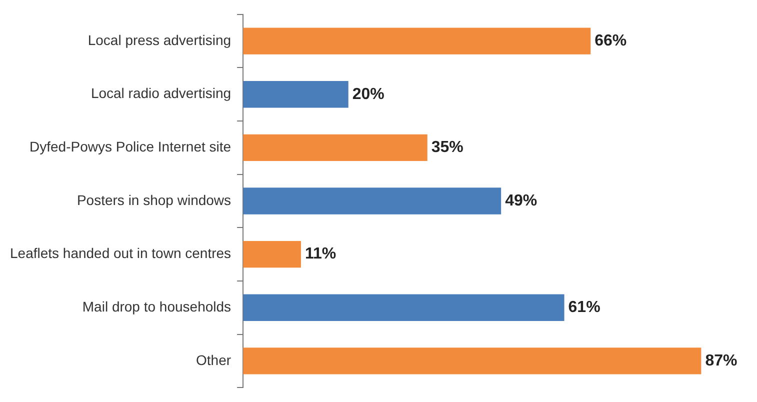 Image resolution: width=757 pixels, height=402 pixels. Describe the element at coordinates (721, 361) in the screenshot. I see `data-label: 87%` at that location.